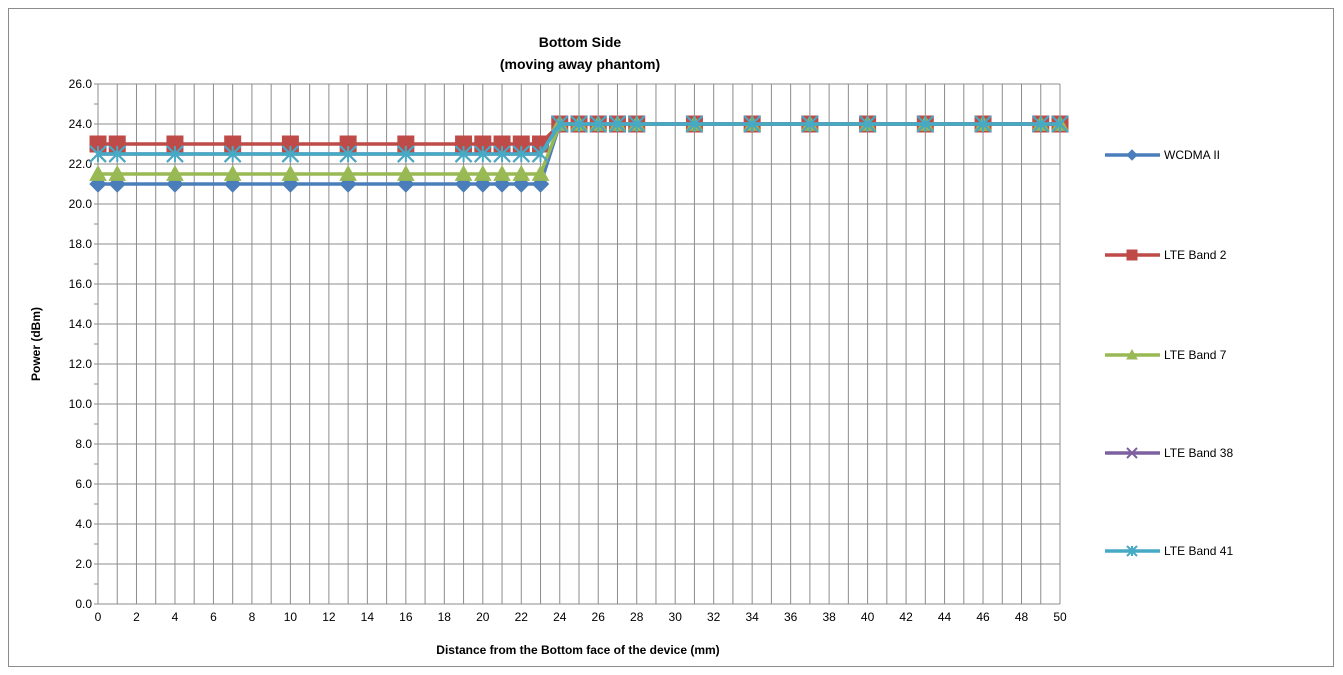  Describe the element at coordinates (81, 324) in the screenshot. I see `y-tick-label: 14.0` at that location.